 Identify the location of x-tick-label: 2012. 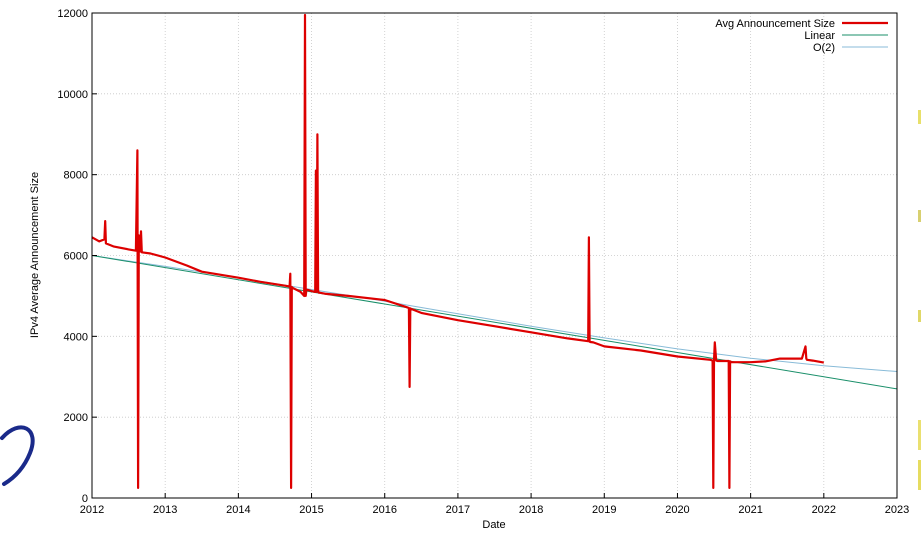
(92, 510).